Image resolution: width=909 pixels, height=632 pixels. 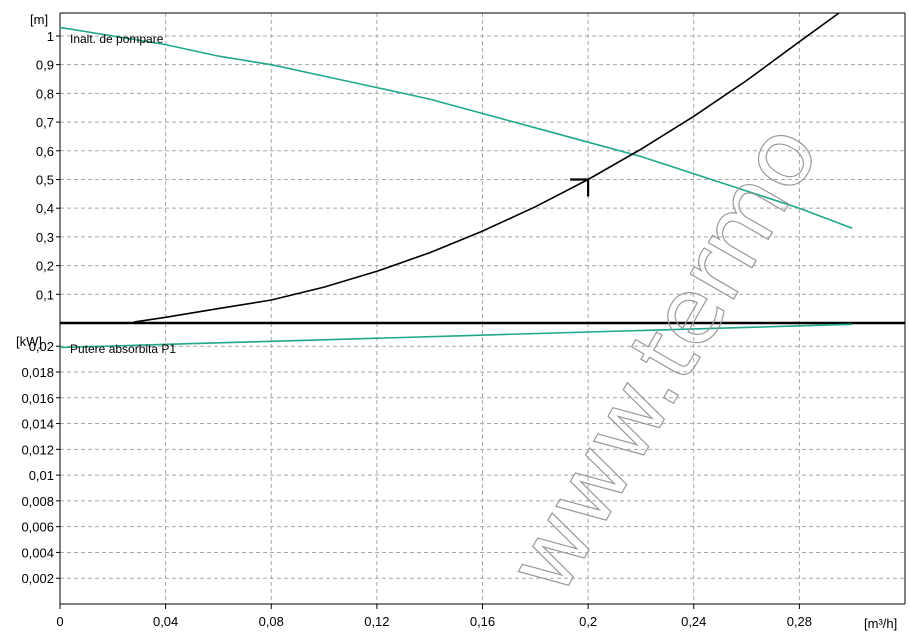 What do you see at coordinates (45, 179) in the screenshot?
I see `y-tick-label-0-4: 0,5` at bounding box center [45, 179].